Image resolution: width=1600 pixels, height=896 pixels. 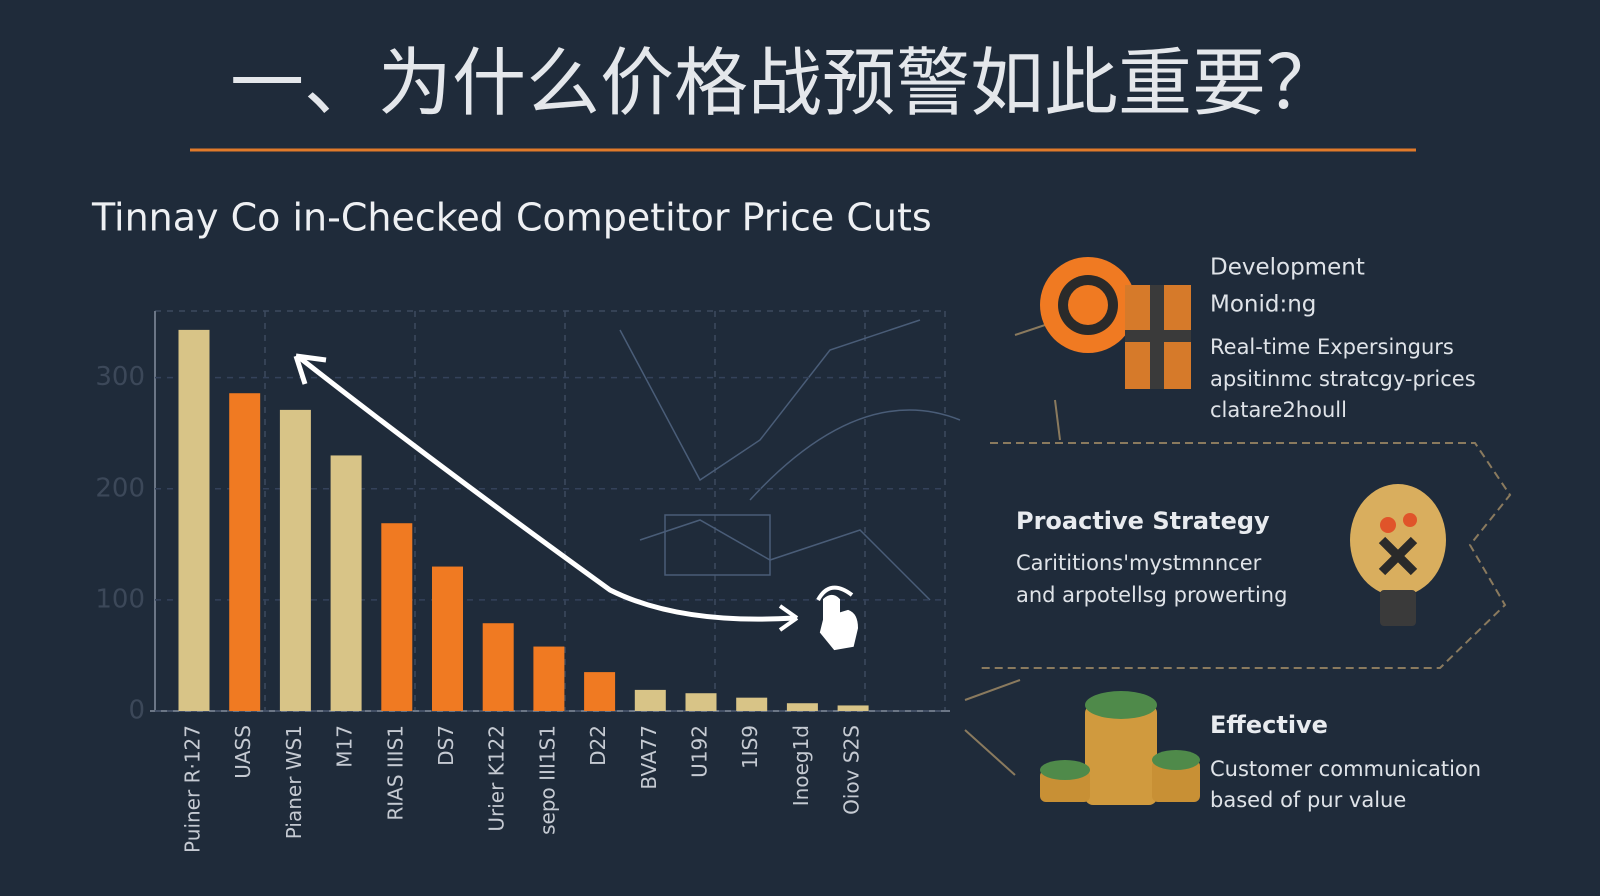 What do you see at coordinates (852, 770) in the screenshot?
I see `x-tick-label: Oiov S2S` at bounding box center [852, 770].